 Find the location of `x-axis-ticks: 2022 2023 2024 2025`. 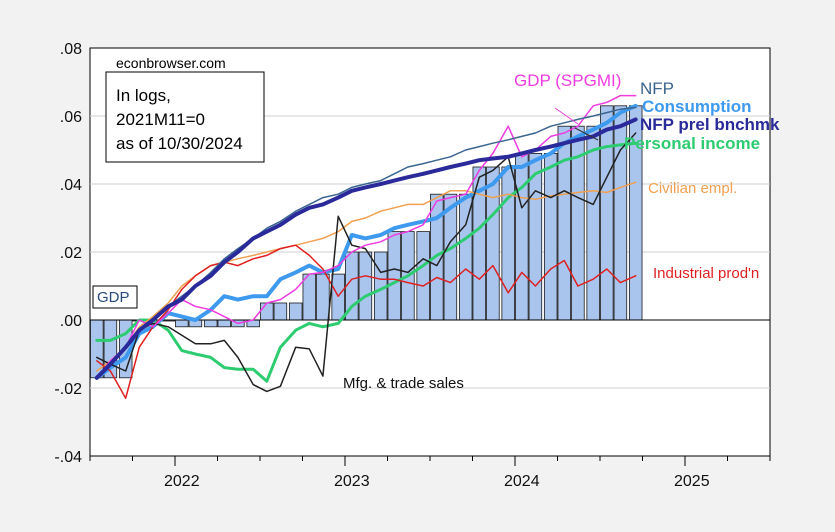

x-axis-ticks: 2022 2023 2024 2025 is located at coordinates (430, 473).